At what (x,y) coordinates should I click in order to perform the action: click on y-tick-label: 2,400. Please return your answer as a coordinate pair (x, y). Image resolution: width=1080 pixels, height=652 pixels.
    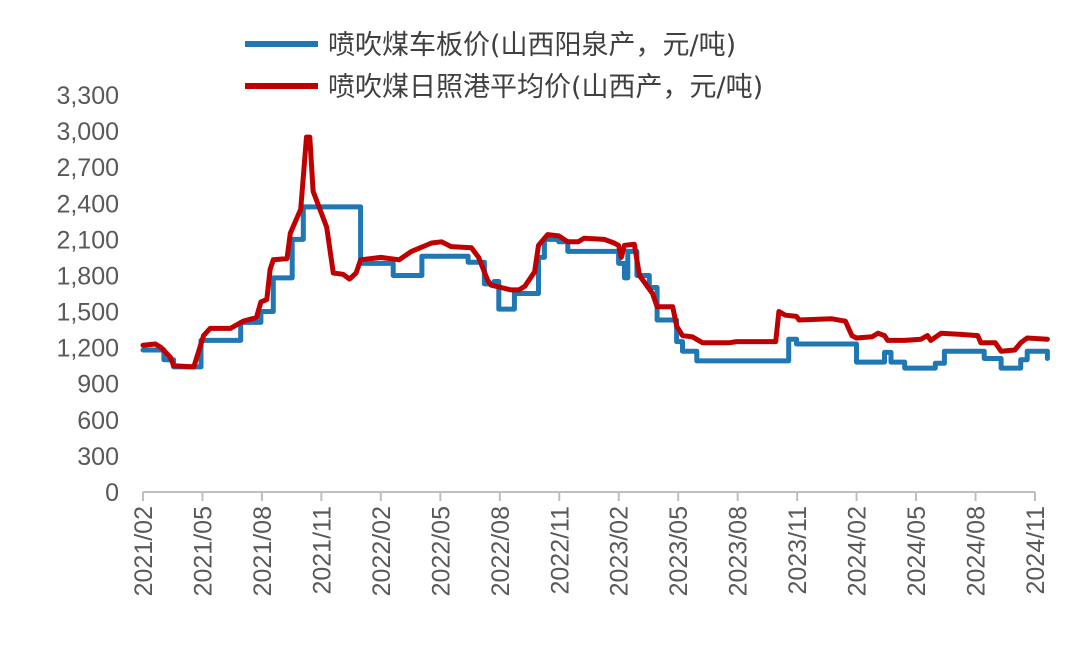
    Looking at the image, I should click on (87, 204).